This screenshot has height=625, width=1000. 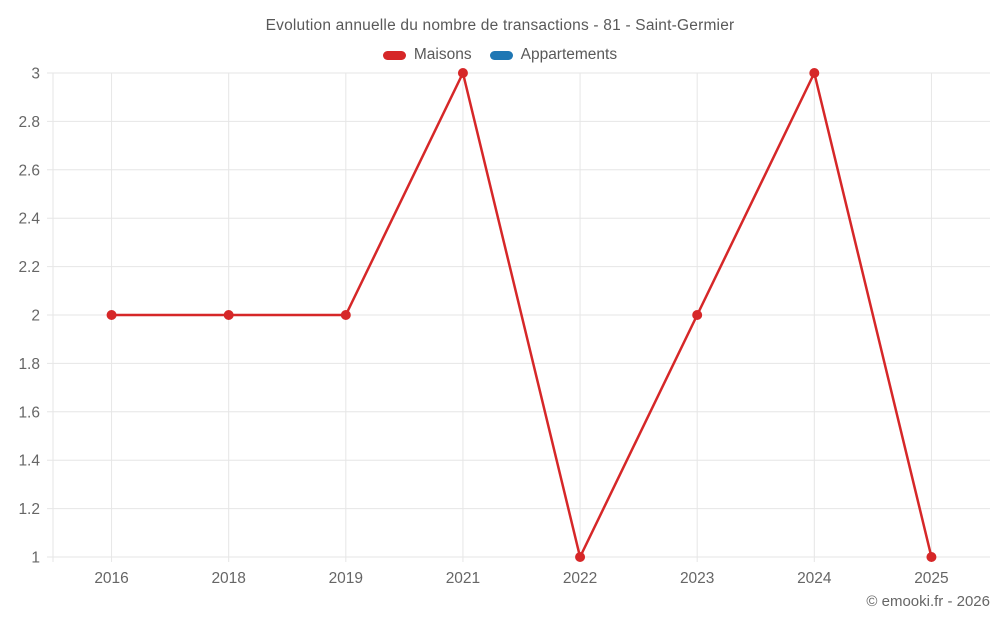 I want to click on legend-item-appartements: Appartements, so click(x=553, y=55).